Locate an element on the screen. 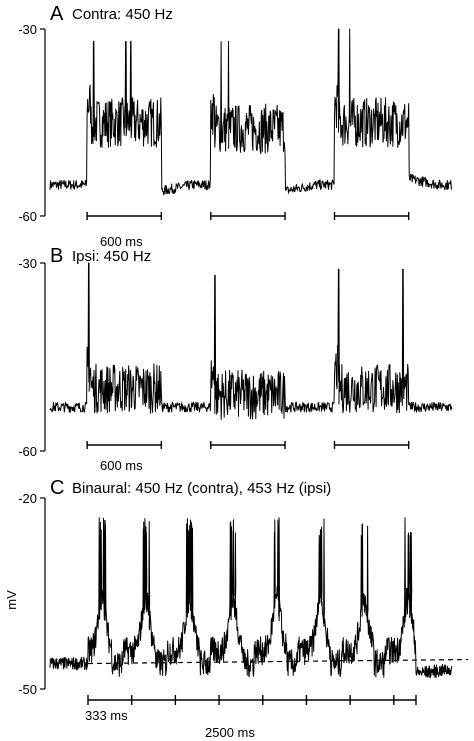 The image size is (474, 741). panel-b-y-tick-label-top: -30 is located at coordinates (27, 263).